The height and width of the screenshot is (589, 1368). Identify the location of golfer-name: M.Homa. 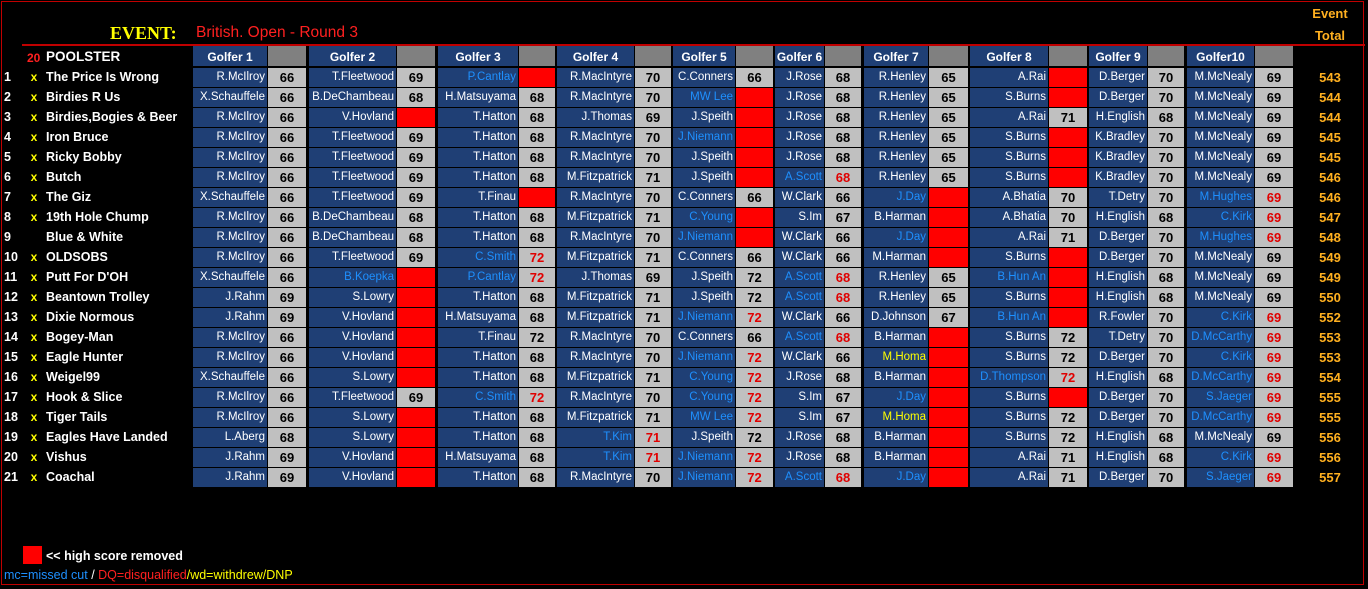
(896, 357).